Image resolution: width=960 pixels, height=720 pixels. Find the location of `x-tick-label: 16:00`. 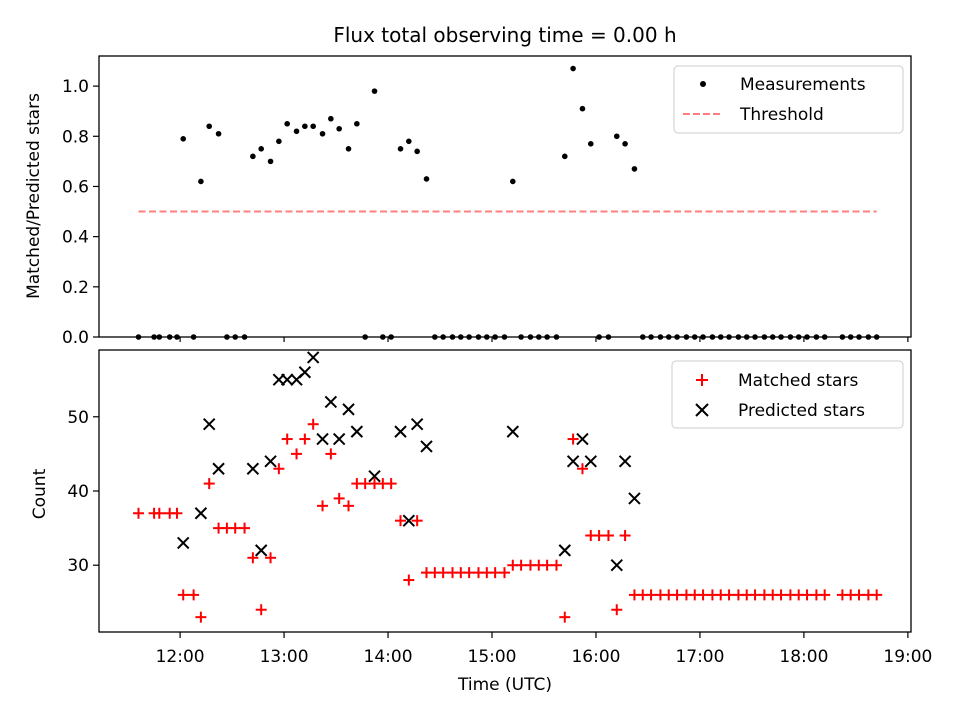

x-tick-label: 16:00 is located at coordinates (595, 657).